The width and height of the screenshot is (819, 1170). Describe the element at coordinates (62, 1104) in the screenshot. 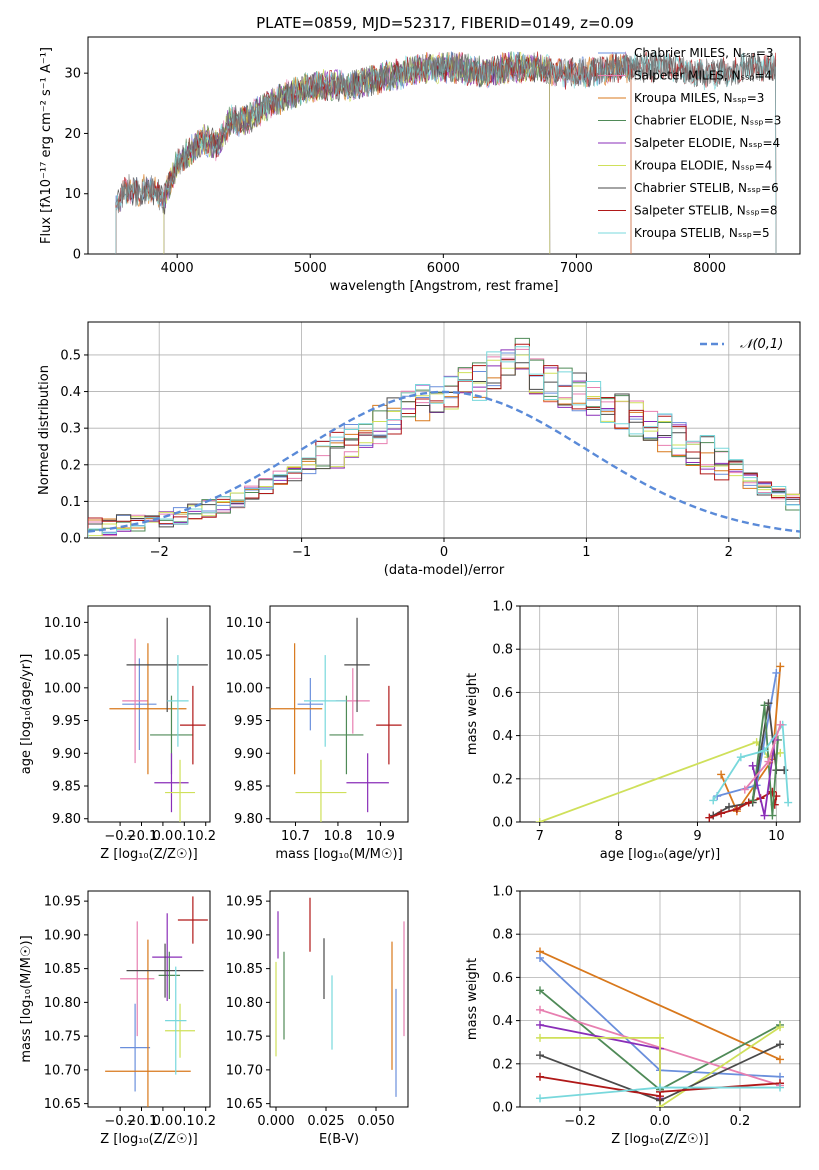

I see `y-tick-label: 10.65` at that location.